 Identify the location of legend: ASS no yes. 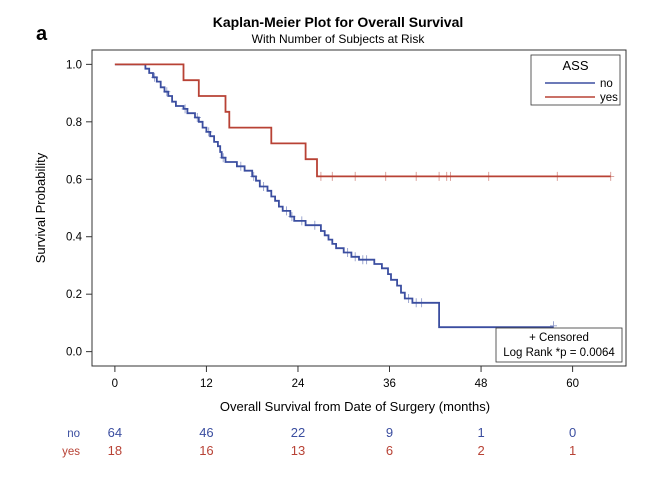
(575, 80).